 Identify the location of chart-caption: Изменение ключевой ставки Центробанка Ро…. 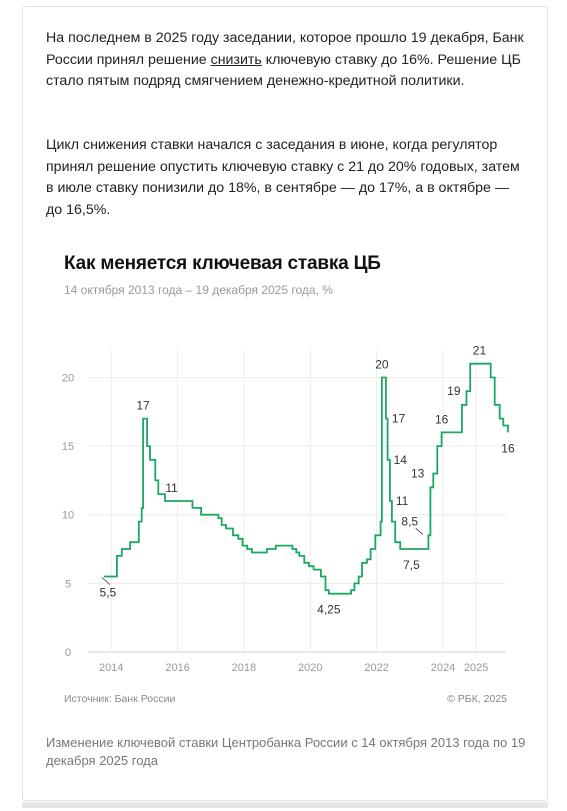
(286, 751).